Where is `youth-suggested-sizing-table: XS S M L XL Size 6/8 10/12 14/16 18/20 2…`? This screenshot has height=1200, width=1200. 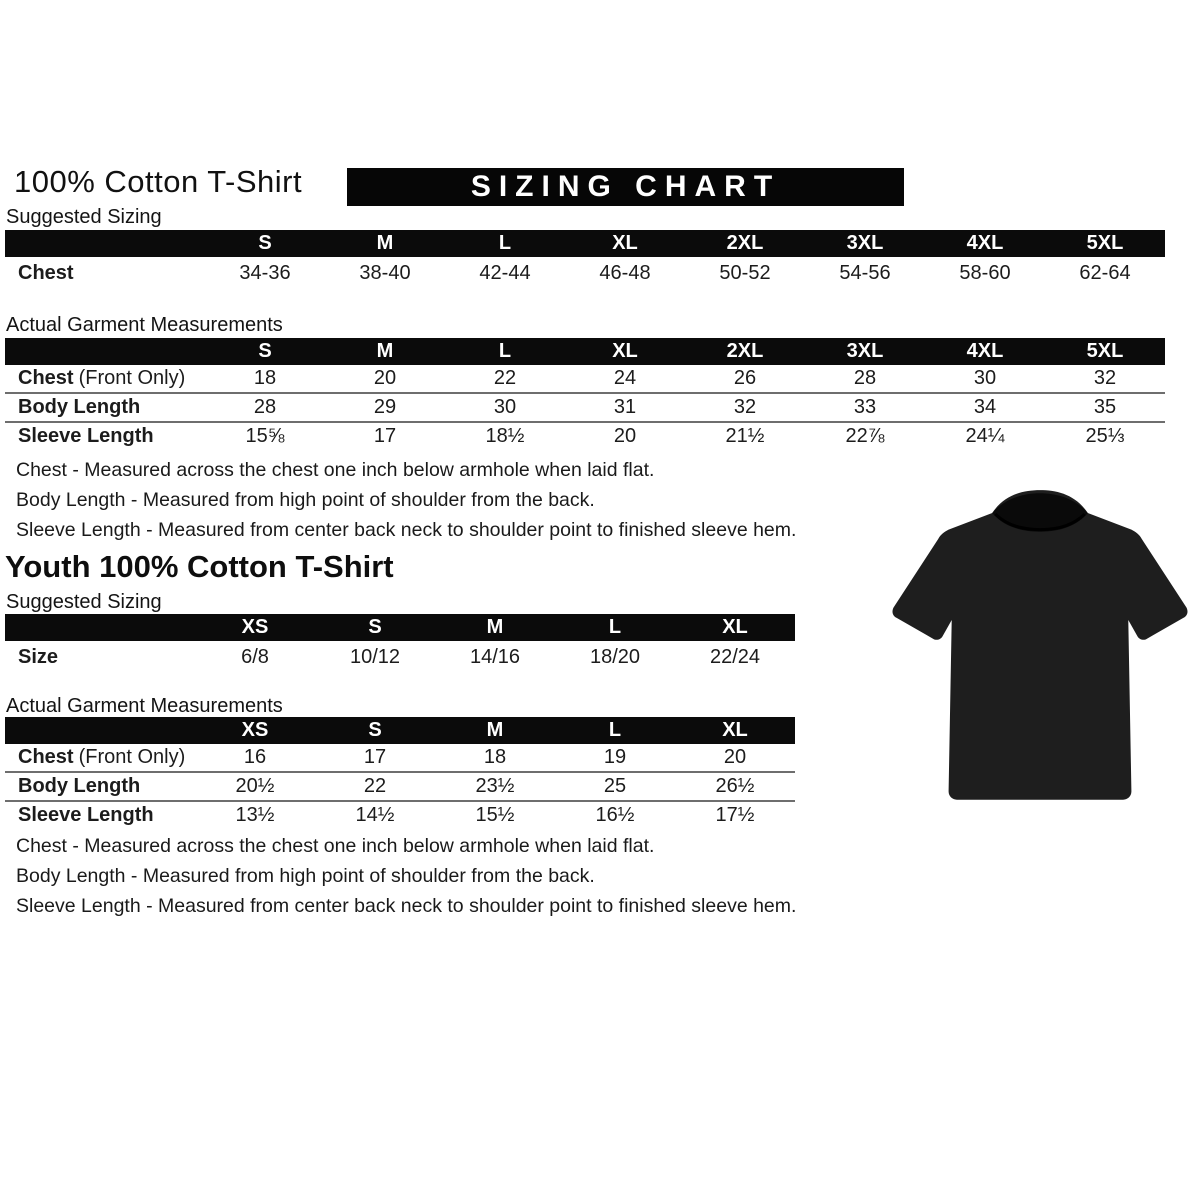 youth-suggested-sizing-table: XS S M L XL Size 6/8 10/12 14/16 18/20 2… is located at coordinates (400, 644).